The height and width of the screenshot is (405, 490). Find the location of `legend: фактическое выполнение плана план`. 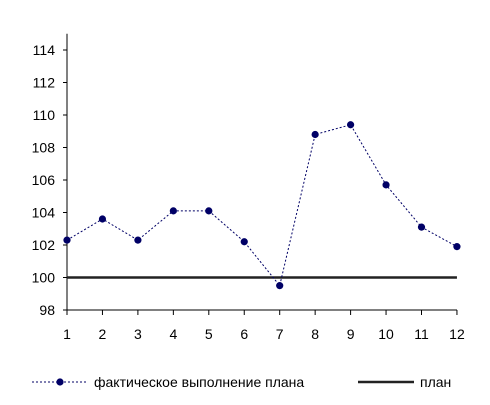

legend: фактическое выполнение плана план is located at coordinates (241, 382).